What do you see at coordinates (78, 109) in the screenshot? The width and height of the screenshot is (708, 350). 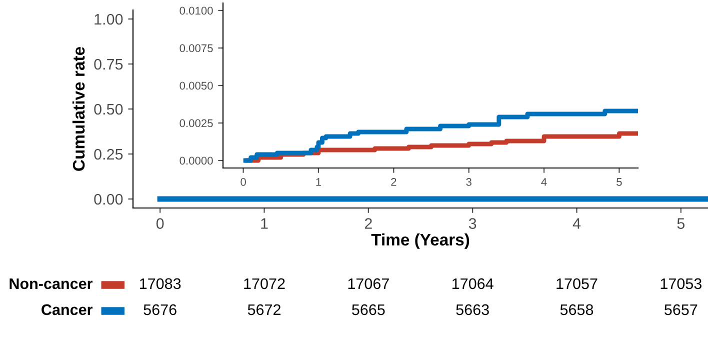 I see `y-axis-title: Cumulative rate` at bounding box center [78, 109].